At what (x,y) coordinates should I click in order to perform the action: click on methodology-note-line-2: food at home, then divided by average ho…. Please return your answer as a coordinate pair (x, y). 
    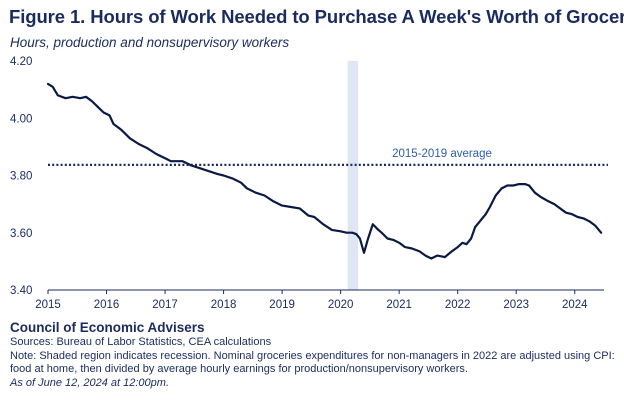
    Looking at the image, I should click on (239, 369).